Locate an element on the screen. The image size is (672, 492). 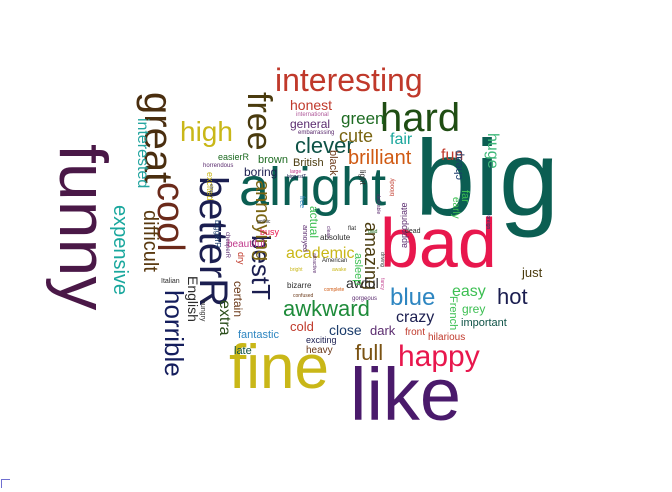
word: interested is located at coordinates (142, 153).